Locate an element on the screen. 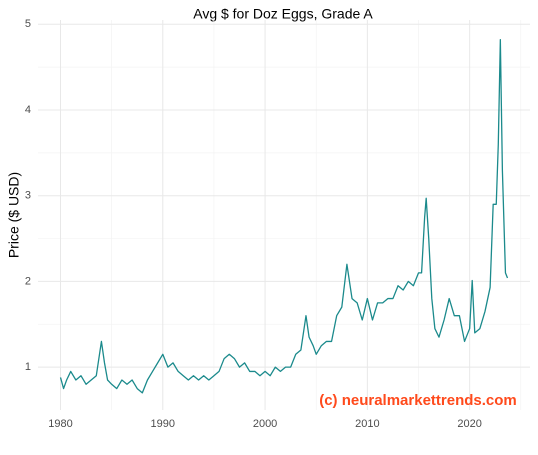 The image size is (538, 455). y-axis-label: Price ($ USD) is located at coordinates (14, 215).